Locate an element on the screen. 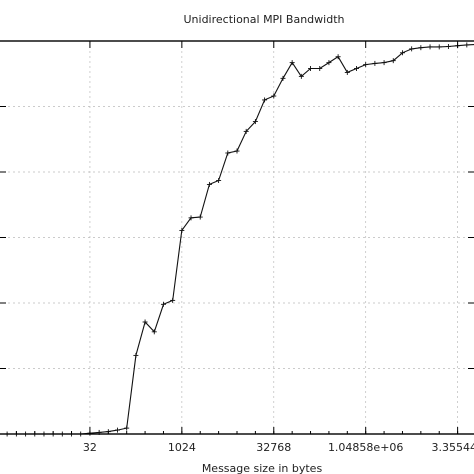 This screenshot has width=474, height=474. x-tick-label: 32 is located at coordinates (90, 447).